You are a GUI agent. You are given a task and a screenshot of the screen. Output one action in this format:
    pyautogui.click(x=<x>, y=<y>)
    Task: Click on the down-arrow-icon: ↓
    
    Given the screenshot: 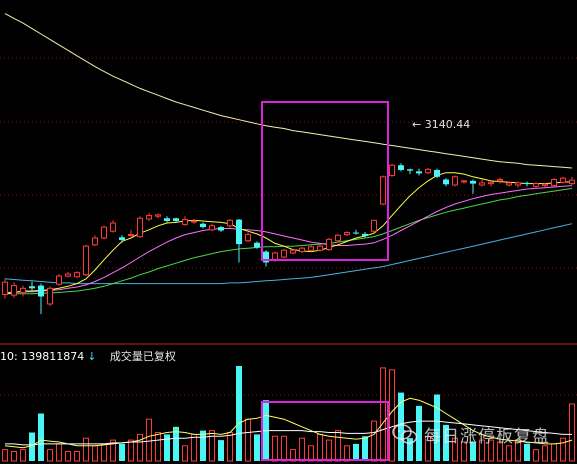 What is the action you would take?
    pyautogui.click(x=92, y=356)
    